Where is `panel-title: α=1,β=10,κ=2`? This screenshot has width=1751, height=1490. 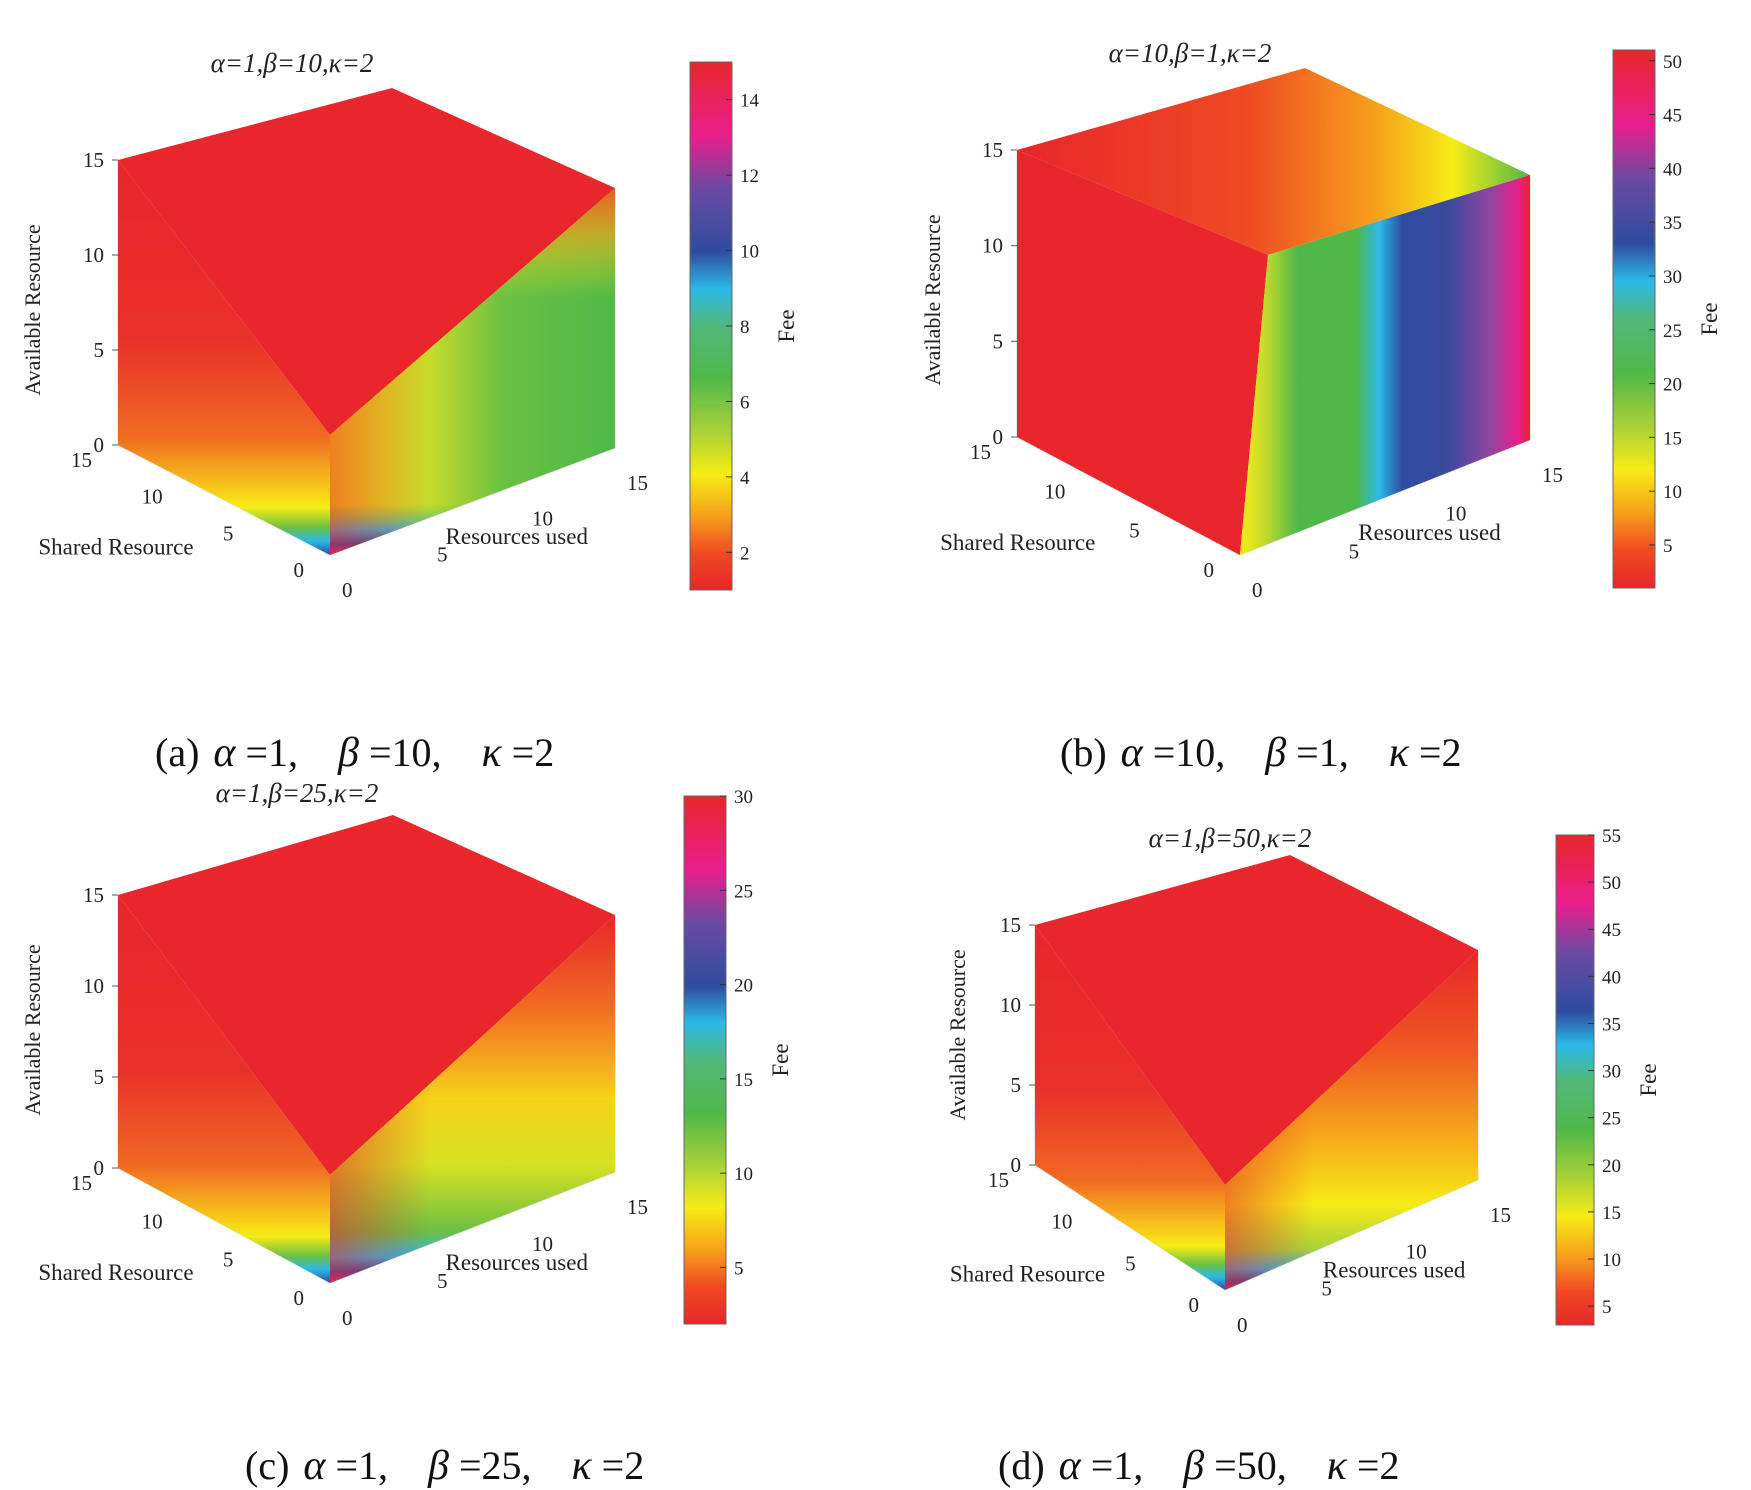 panel-title: α=1,β=10,κ=2 is located at coordinates (292, 63).